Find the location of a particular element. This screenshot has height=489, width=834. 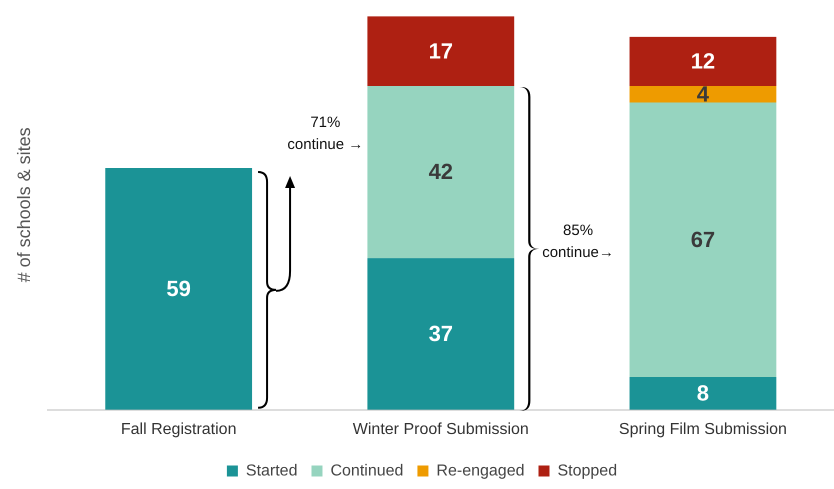

data-label: 42 is located at coordinates (441, 171).